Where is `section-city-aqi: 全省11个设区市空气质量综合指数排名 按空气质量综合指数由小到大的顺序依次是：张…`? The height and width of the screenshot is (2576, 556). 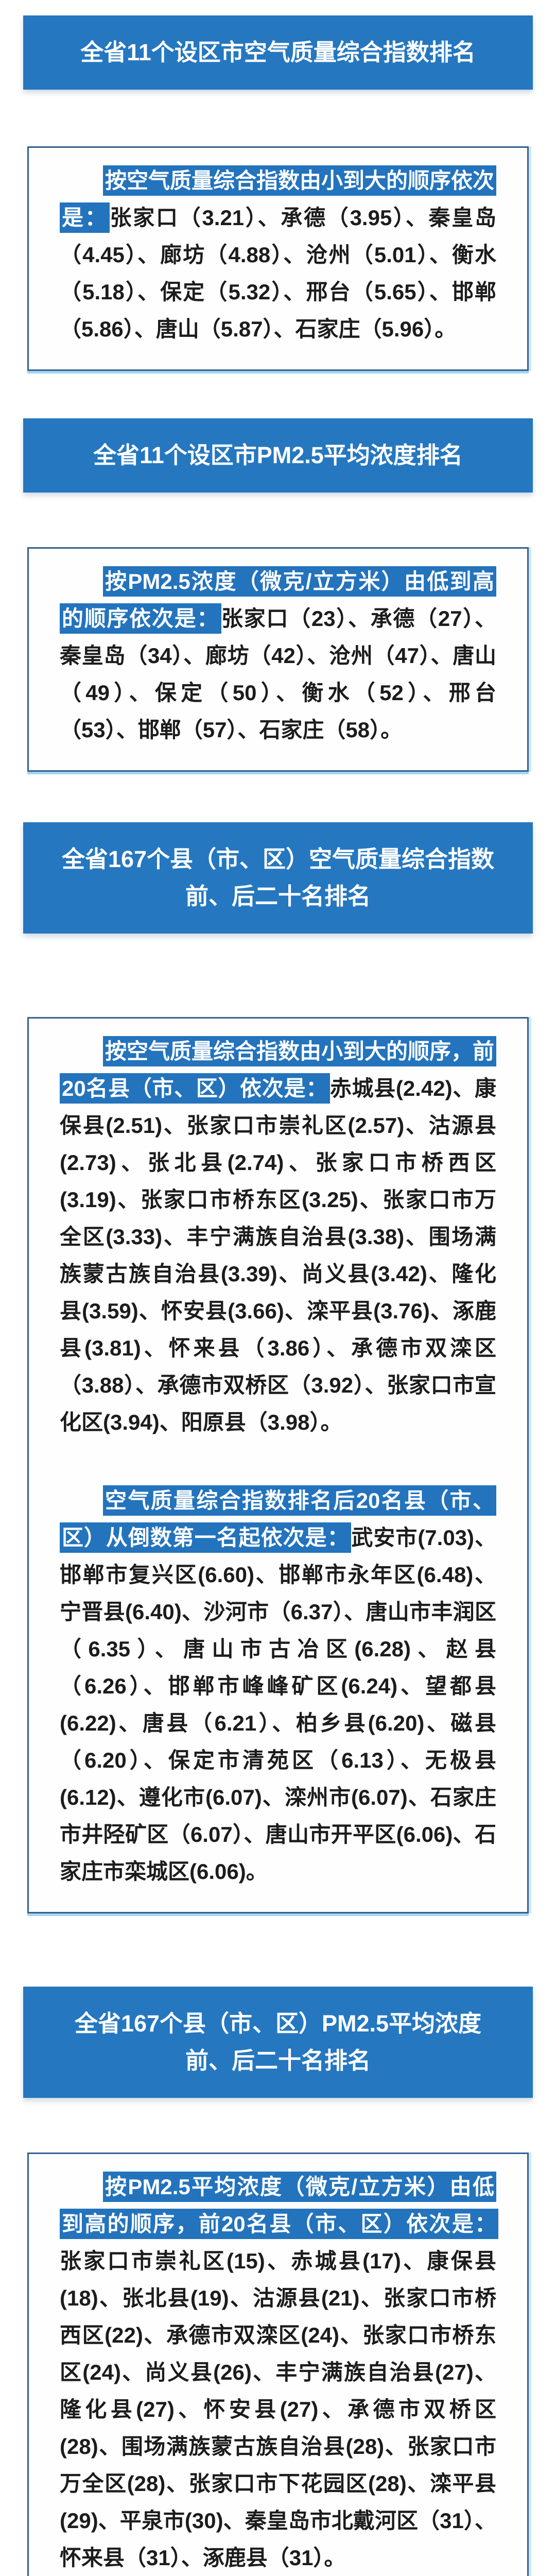
section-city-aqi: 全省11个设区市空气质量综合指数排名 按空气质量综合指数由小到大的顺序依次是：张… is located at coordinates (278, 193).